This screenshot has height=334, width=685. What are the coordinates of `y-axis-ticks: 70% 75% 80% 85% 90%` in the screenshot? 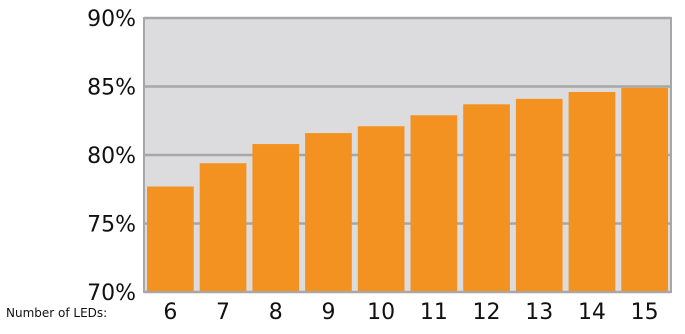 It's located at (111, 156).